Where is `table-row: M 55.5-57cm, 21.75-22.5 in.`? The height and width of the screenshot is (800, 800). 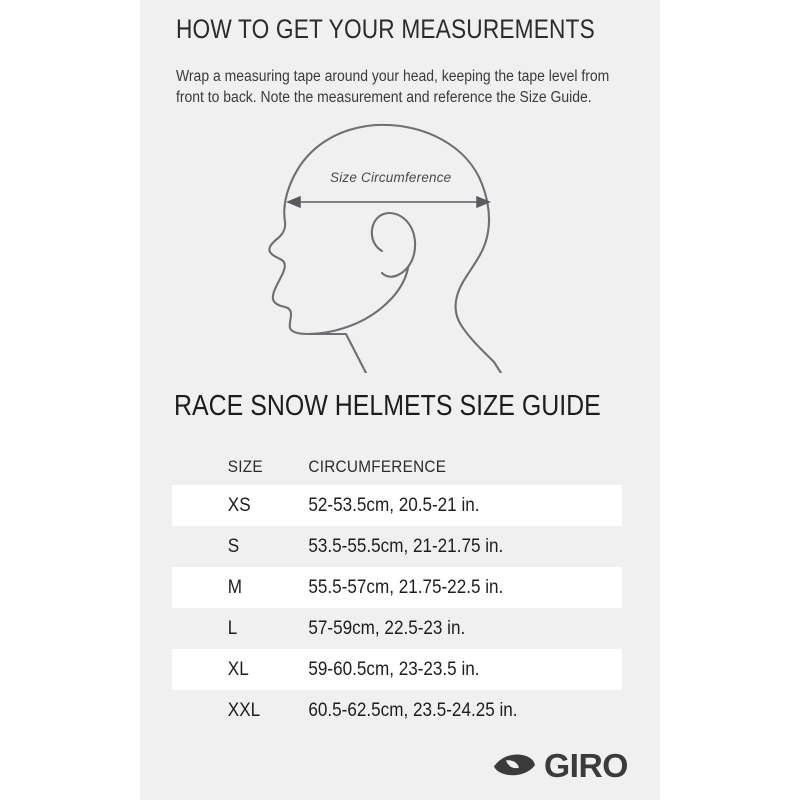 table-row: M 55.5-57cm, 21.75-22.5 in. is located at coordinates (397, 587).